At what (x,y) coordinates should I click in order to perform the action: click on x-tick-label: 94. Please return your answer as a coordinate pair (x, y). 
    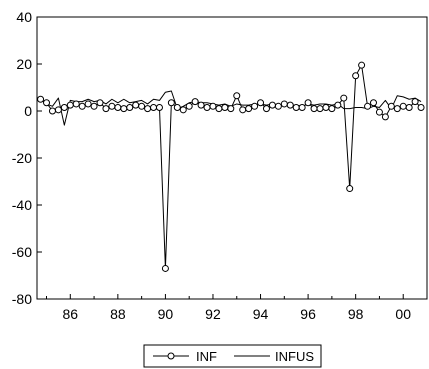
    Looking at the image, I should click on (261, 314).